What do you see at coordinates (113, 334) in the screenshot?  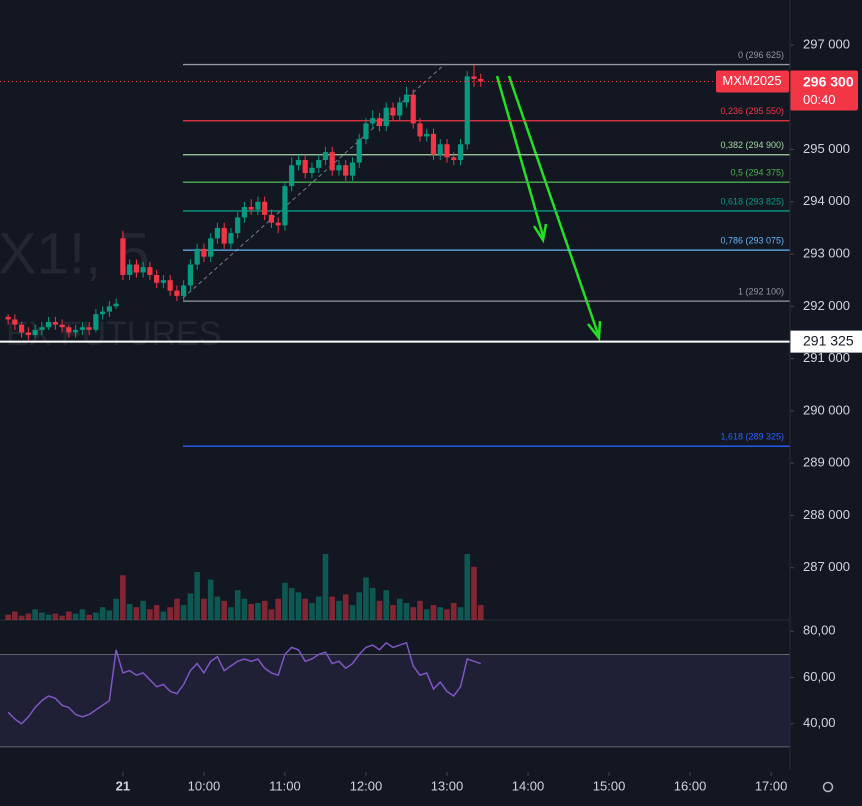 I see `watermark-exchange: EX FUTURES` at bounding box center [113, 334].